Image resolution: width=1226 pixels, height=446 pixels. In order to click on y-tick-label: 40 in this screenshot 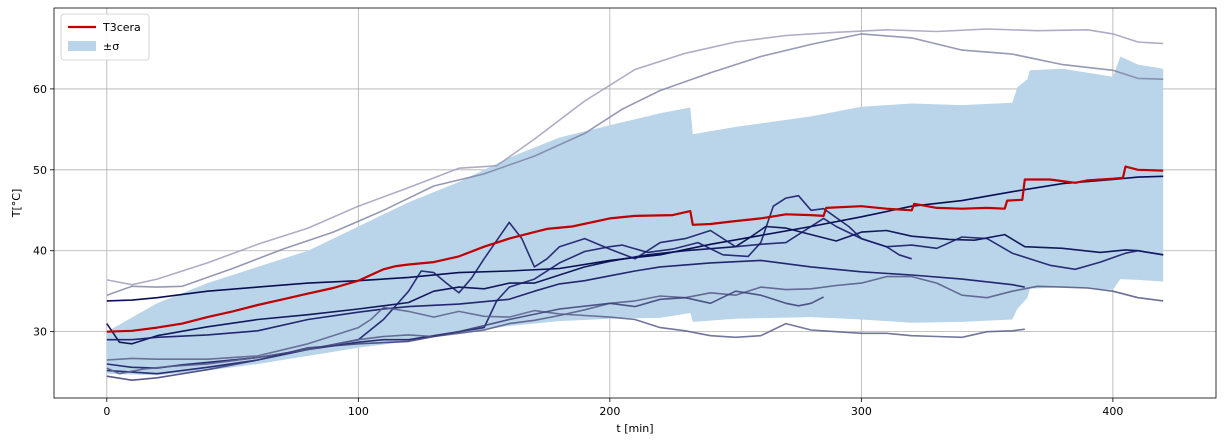, I will do `click(40, 251)`.